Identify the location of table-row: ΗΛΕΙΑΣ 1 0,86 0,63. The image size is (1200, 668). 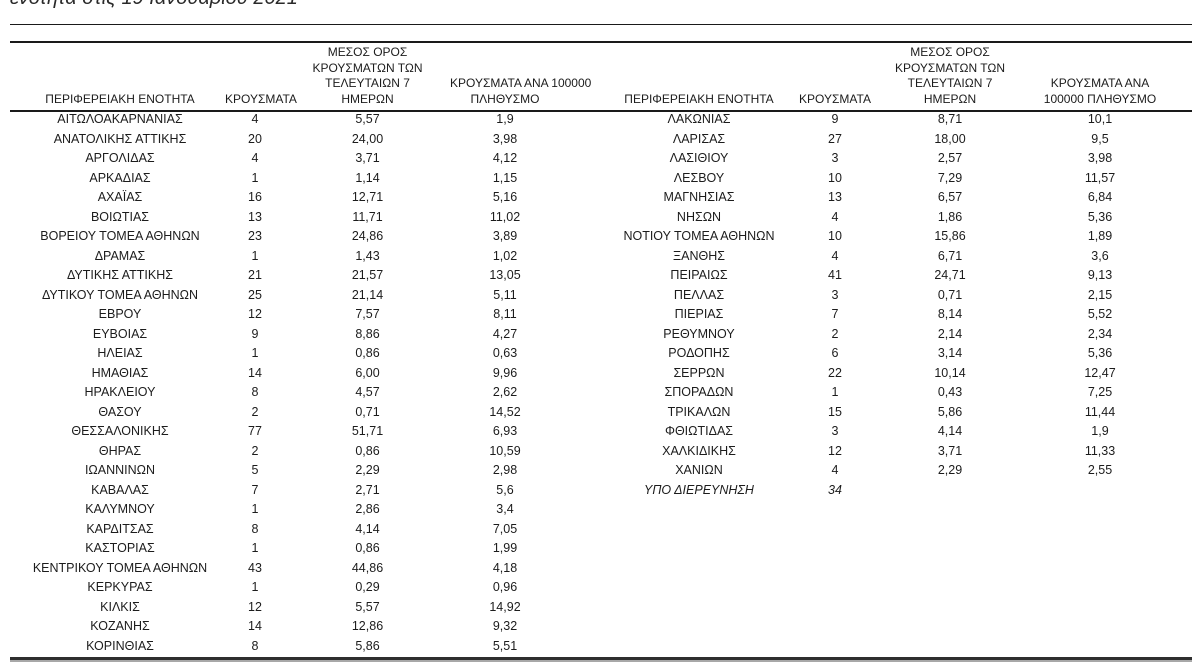
(287, 354).